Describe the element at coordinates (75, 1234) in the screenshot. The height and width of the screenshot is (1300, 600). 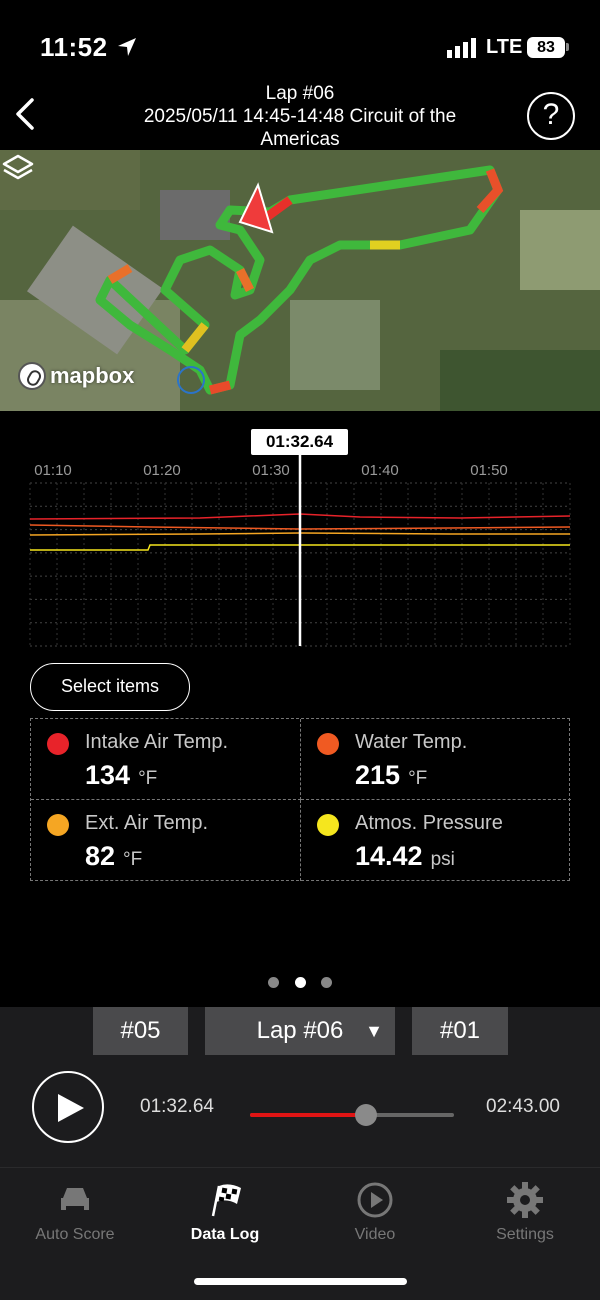
I see `tab-label: Auto Score` at that location.